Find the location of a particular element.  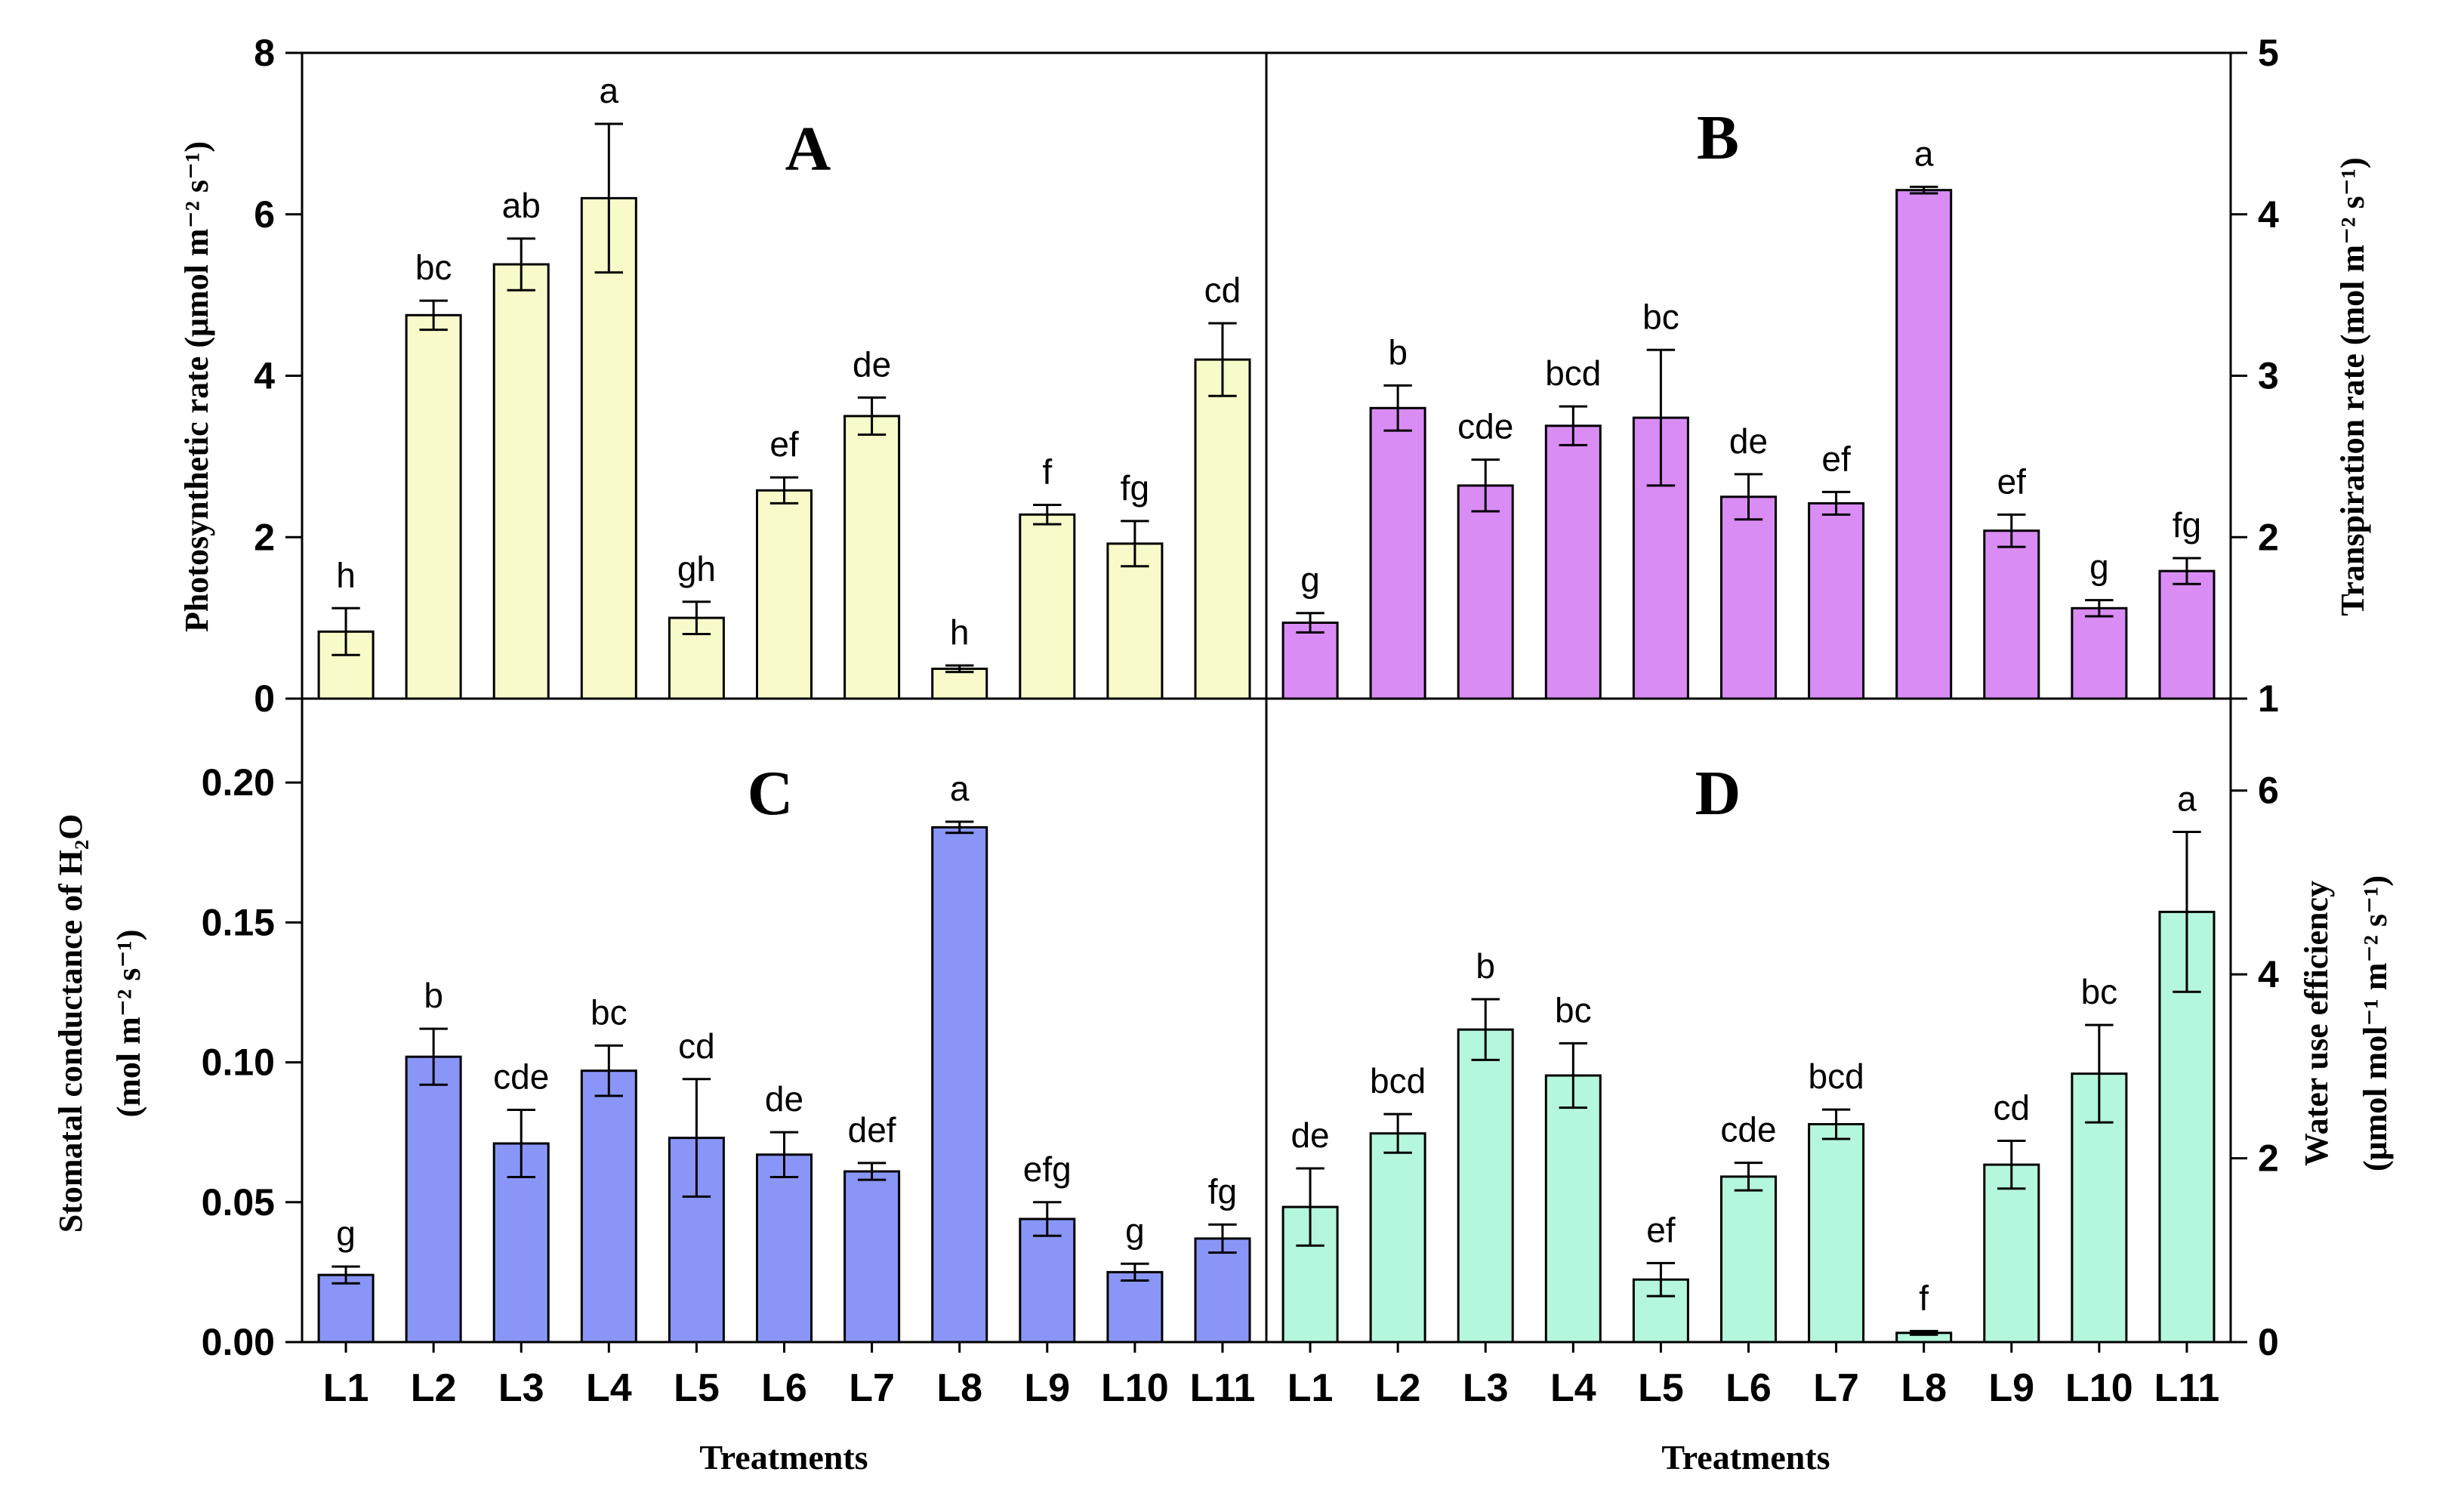

y-axis-title-c-line1: Stomatal conductance of H₂O is located at coordinates (70, 1024).